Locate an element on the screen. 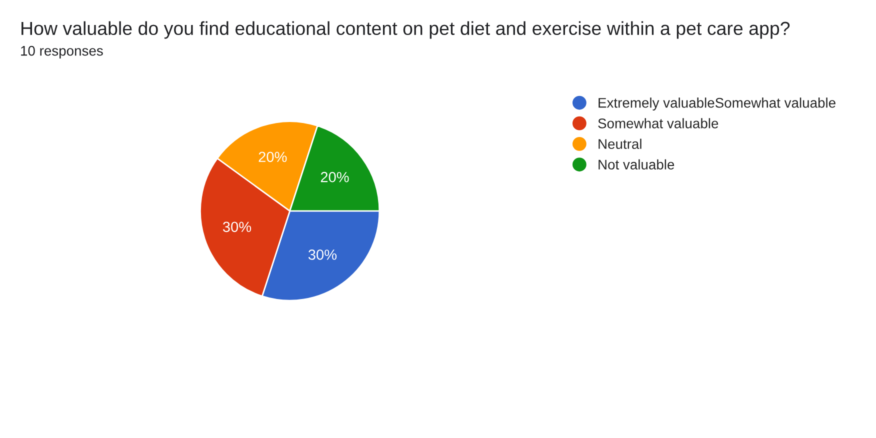 This screenshot has width=876, height=438. legend-label: Extremely valuableSomewhat valuable is located at coordinates (717, 104).